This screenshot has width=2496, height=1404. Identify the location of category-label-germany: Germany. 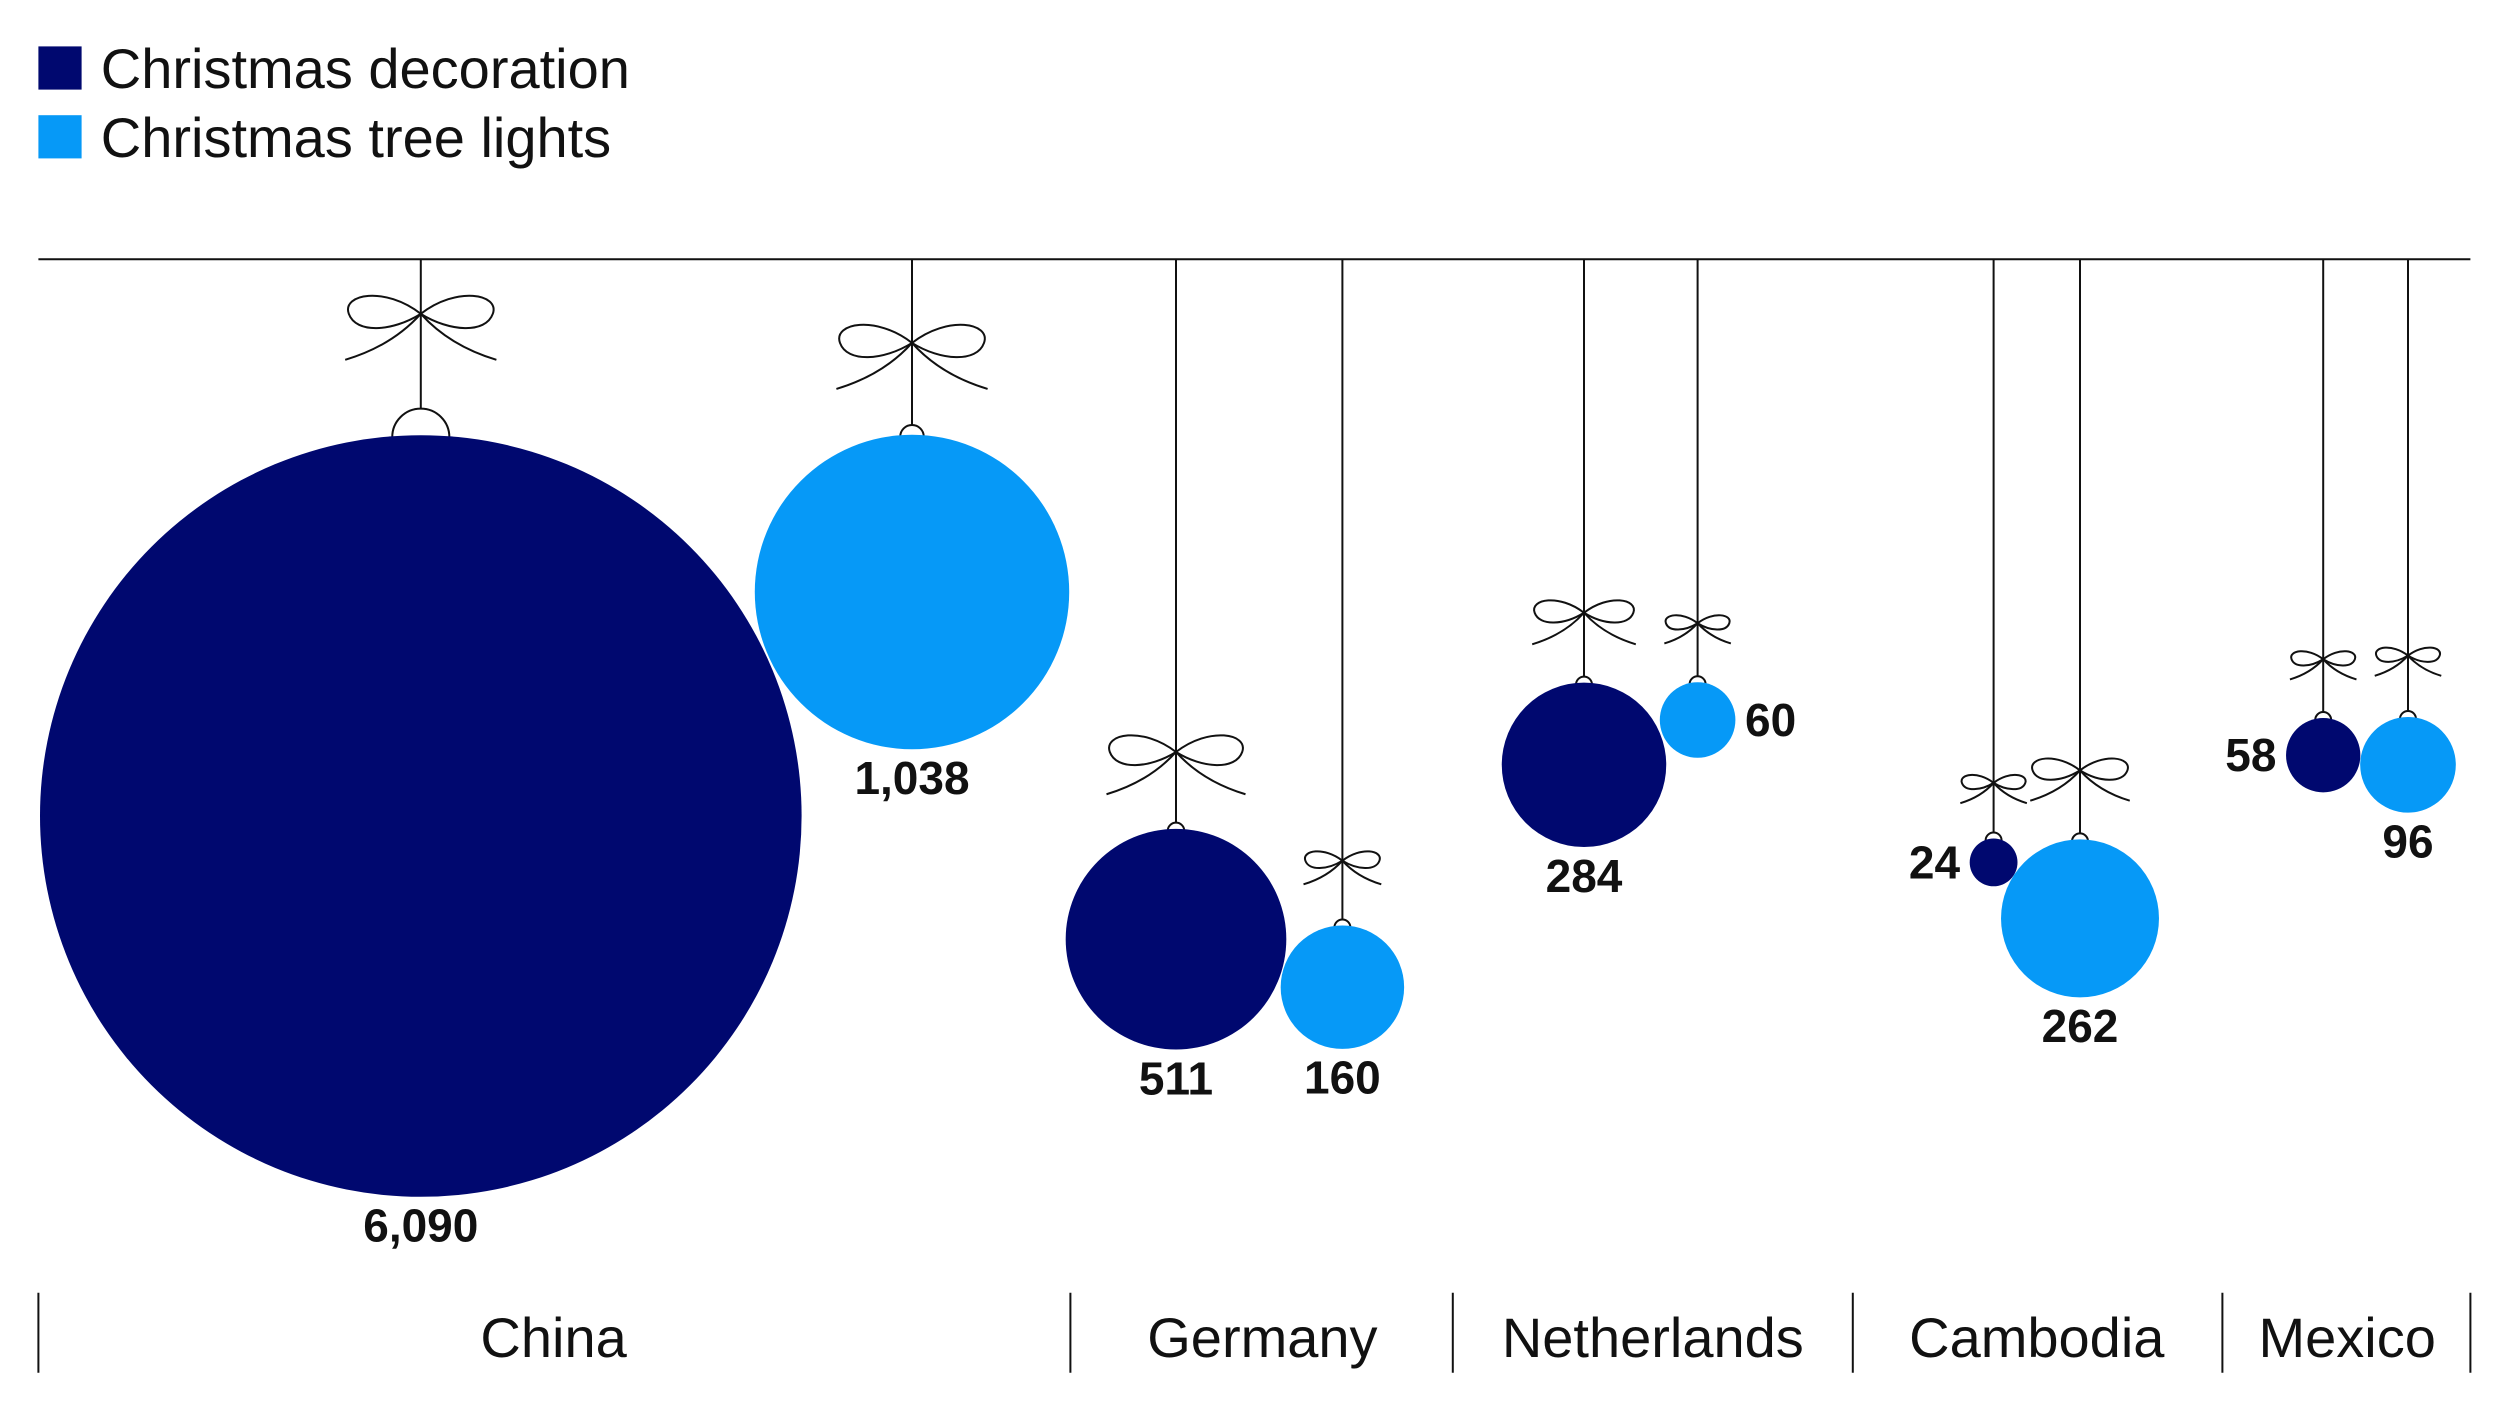
(1262, 1337).